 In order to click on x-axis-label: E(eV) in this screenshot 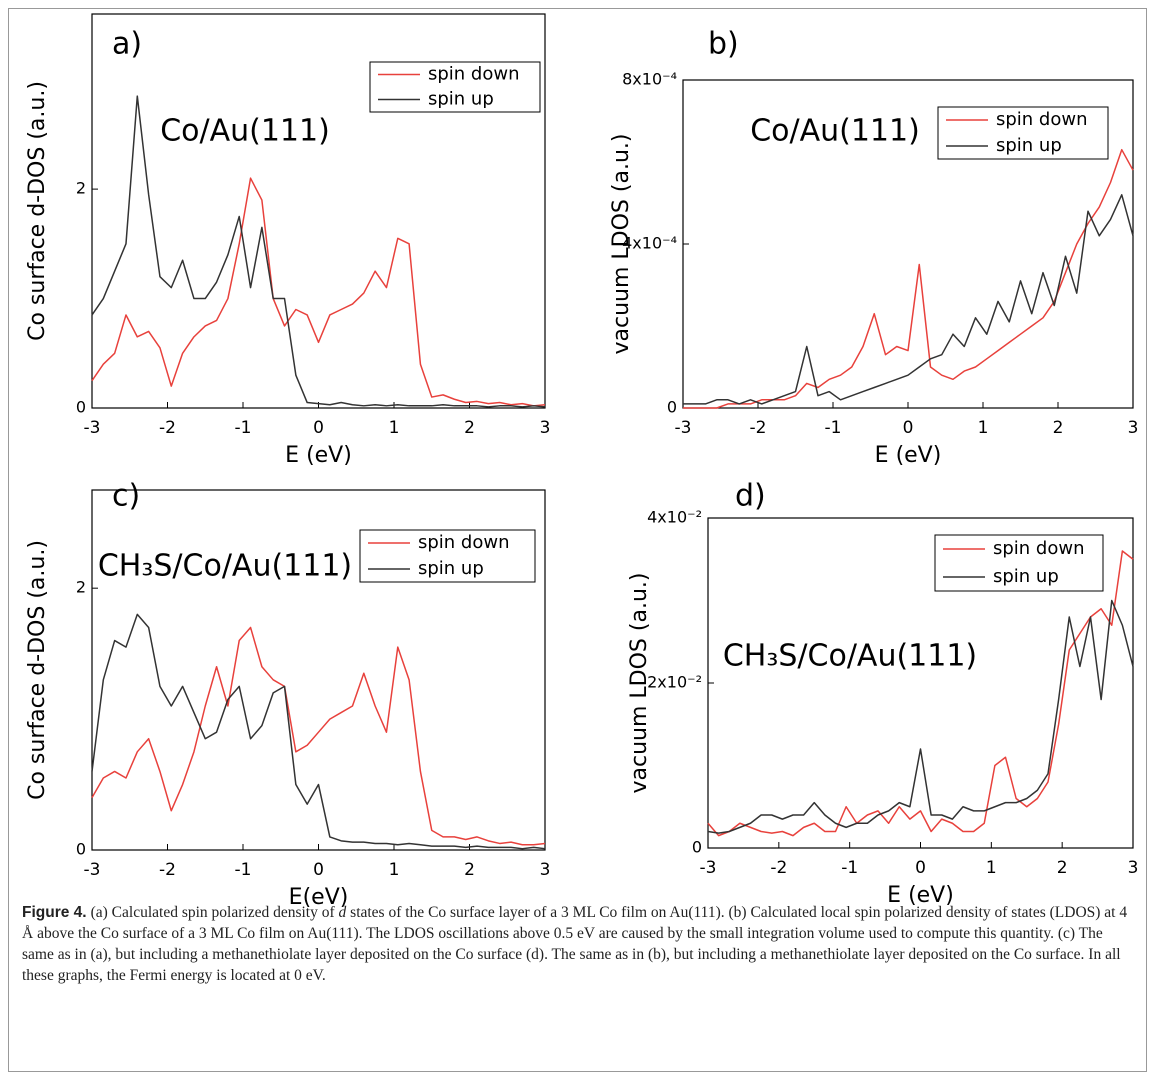, I will do `click(319, 897)`.